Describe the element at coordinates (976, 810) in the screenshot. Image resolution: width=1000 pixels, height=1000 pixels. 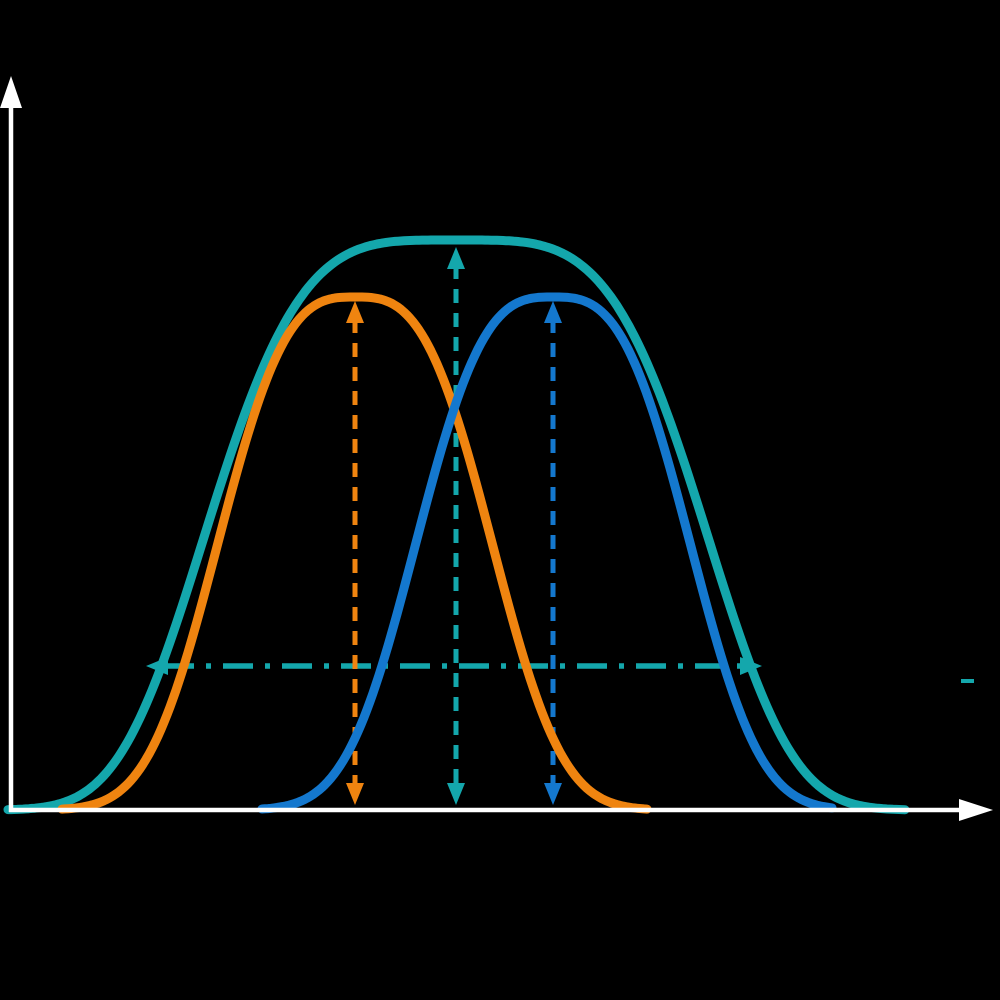
I see `x-axis-arrowhead-icon` at that location.